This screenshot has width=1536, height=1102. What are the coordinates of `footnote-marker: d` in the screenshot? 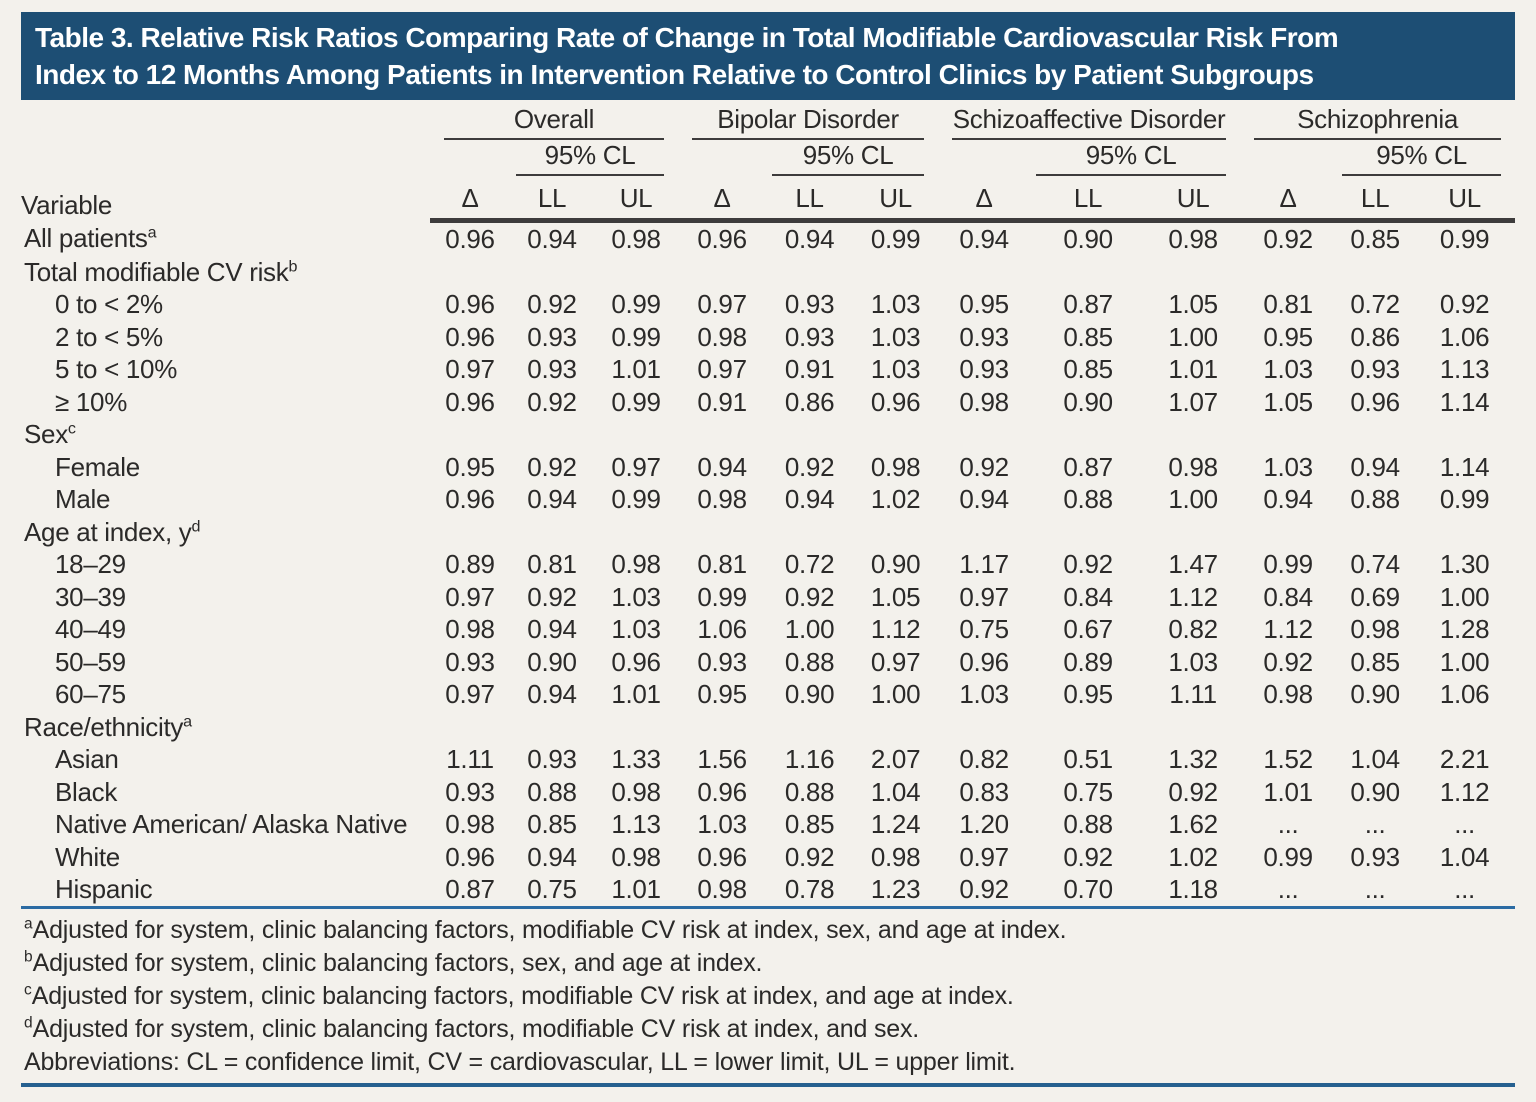 It's located at (28, 1023).